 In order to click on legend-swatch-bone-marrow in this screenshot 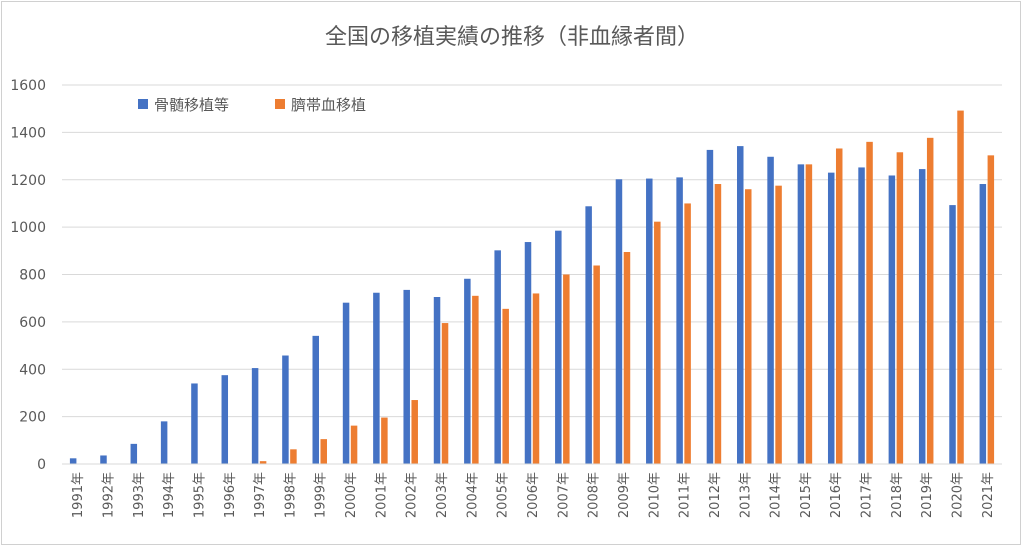, I will do `click(143, 104)`.